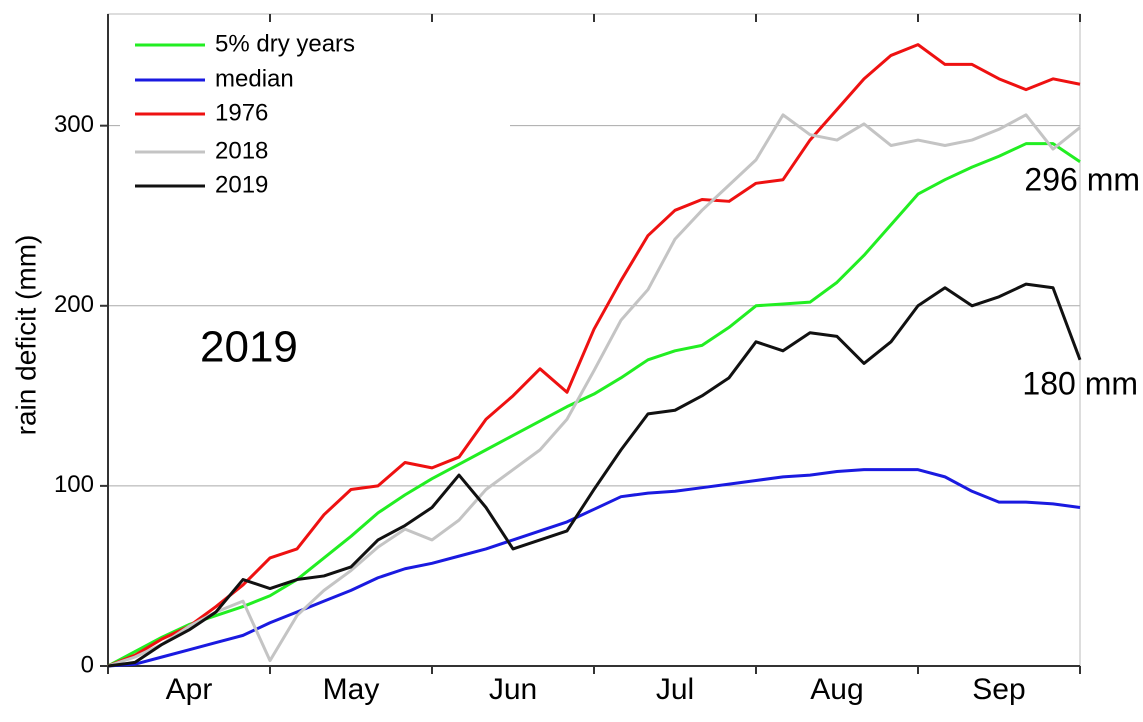  I want to click on y-tick-label: 0, so click(87, 664).